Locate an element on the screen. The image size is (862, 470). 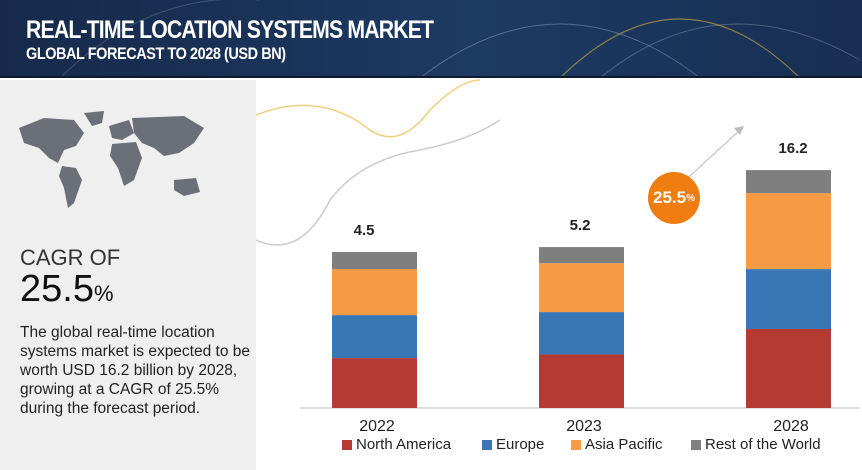
legend-item-europe: Europe is located at coordinates (513, 444).